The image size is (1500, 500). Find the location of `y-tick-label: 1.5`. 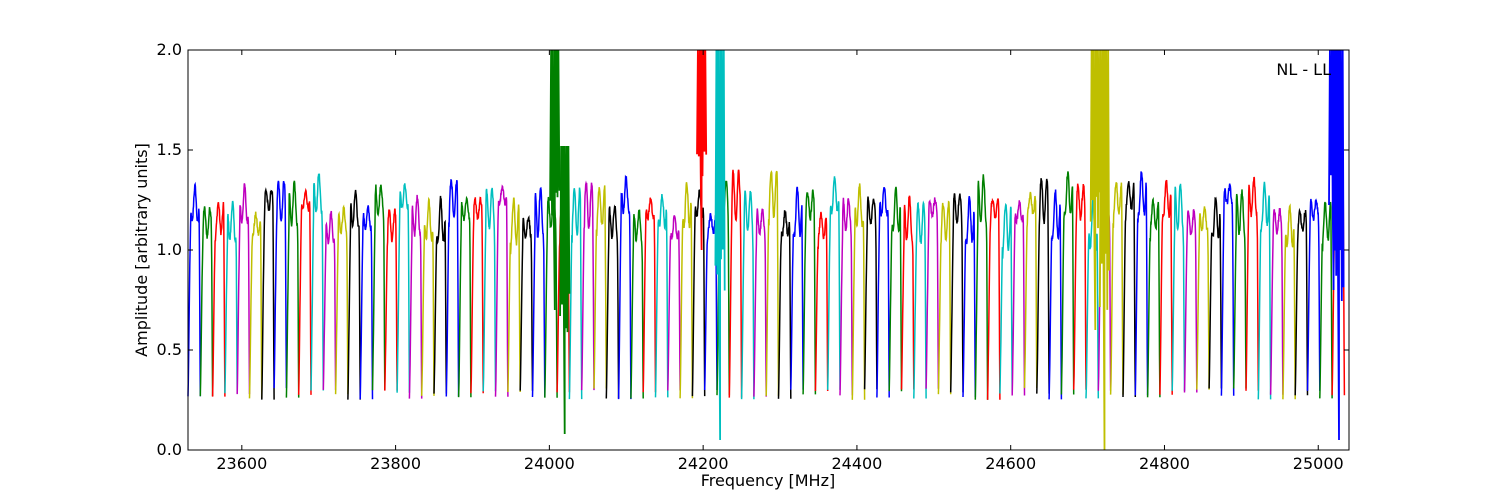

y-tick-label: 1.5 is located at coordinates (169, 149).